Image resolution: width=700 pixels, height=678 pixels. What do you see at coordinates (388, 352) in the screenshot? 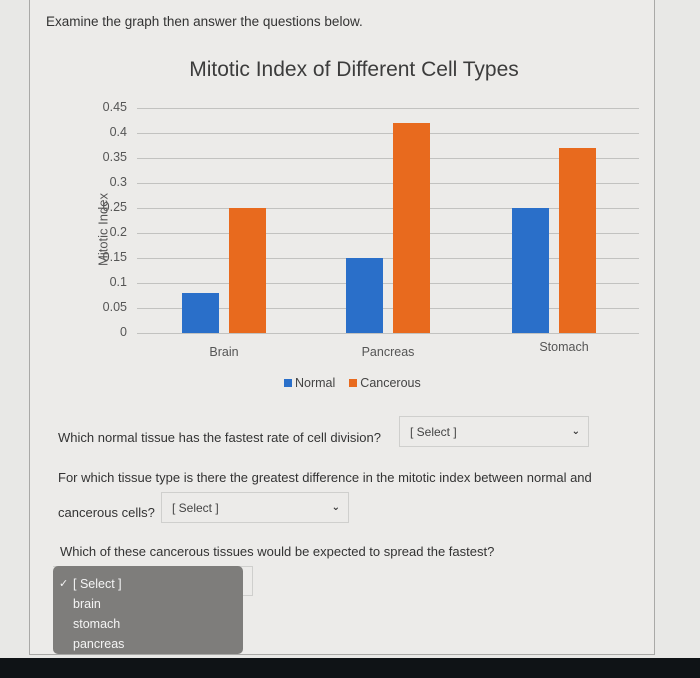
I see `x-category-label: Pancreas` at bounding box center [388, 352].